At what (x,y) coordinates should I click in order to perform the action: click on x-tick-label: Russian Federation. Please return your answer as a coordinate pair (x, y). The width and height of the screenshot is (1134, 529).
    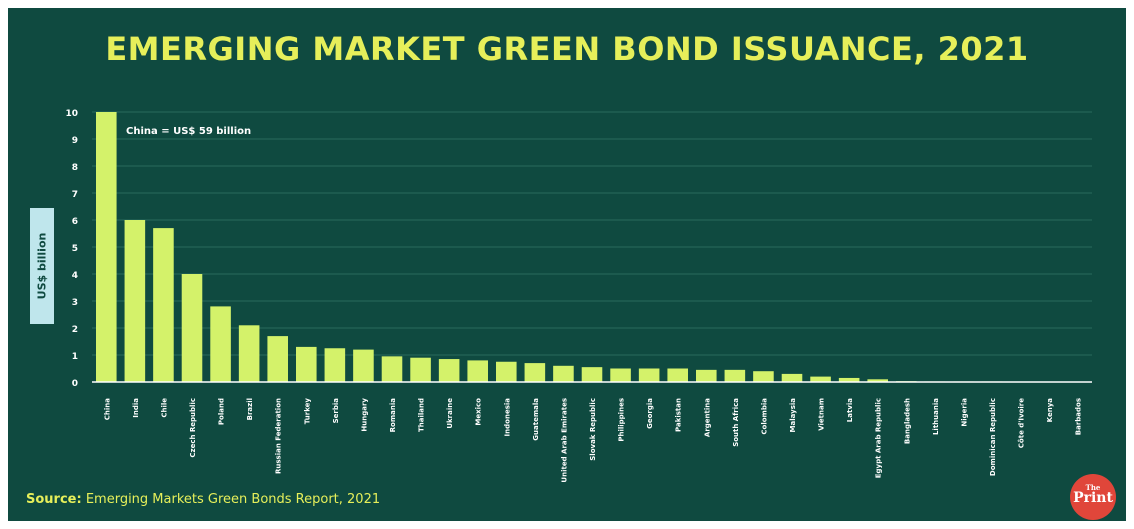
    Looking at the image, I should click on (279, 436).